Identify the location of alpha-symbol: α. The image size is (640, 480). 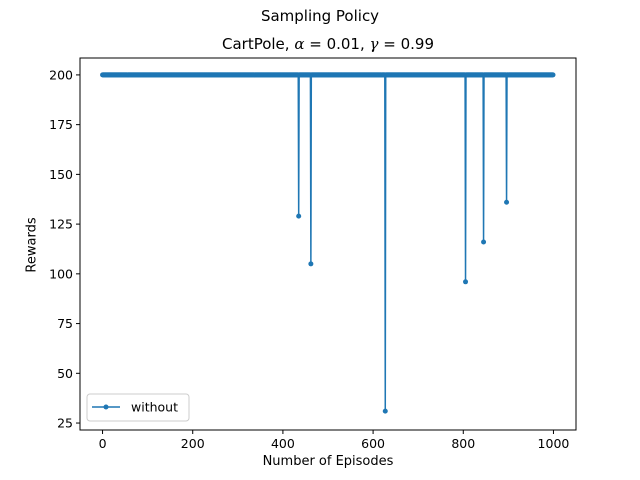
(299, 44).